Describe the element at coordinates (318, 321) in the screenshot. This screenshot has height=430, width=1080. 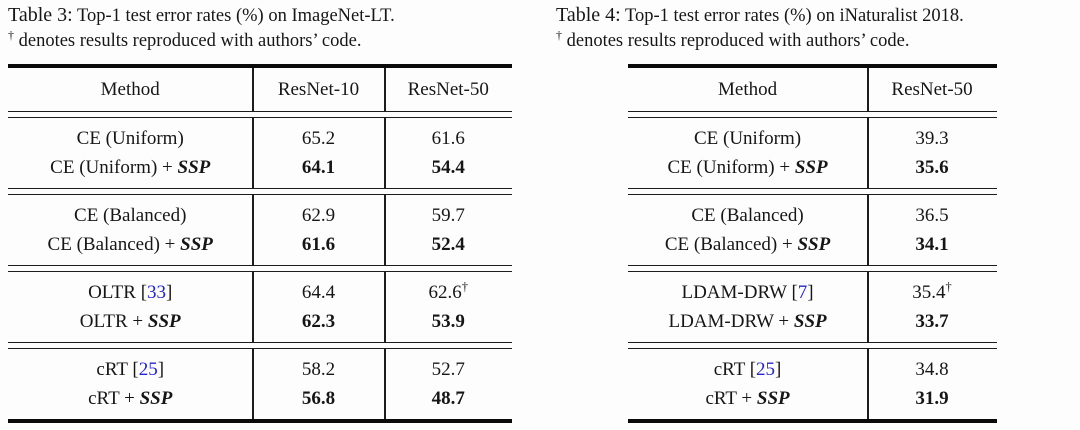
I see `value-text: 62.3` at that location.